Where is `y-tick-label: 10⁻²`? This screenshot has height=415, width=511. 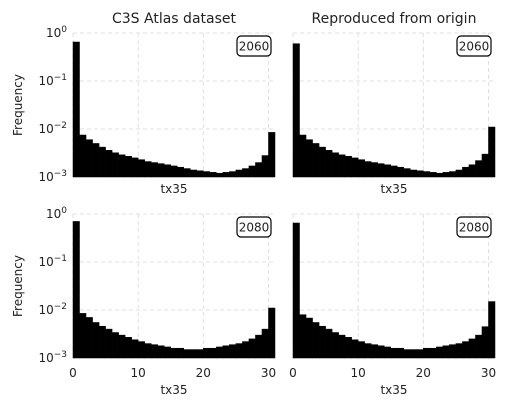
y-tick-label: 10⁻² is located at coordinates (52, 309).